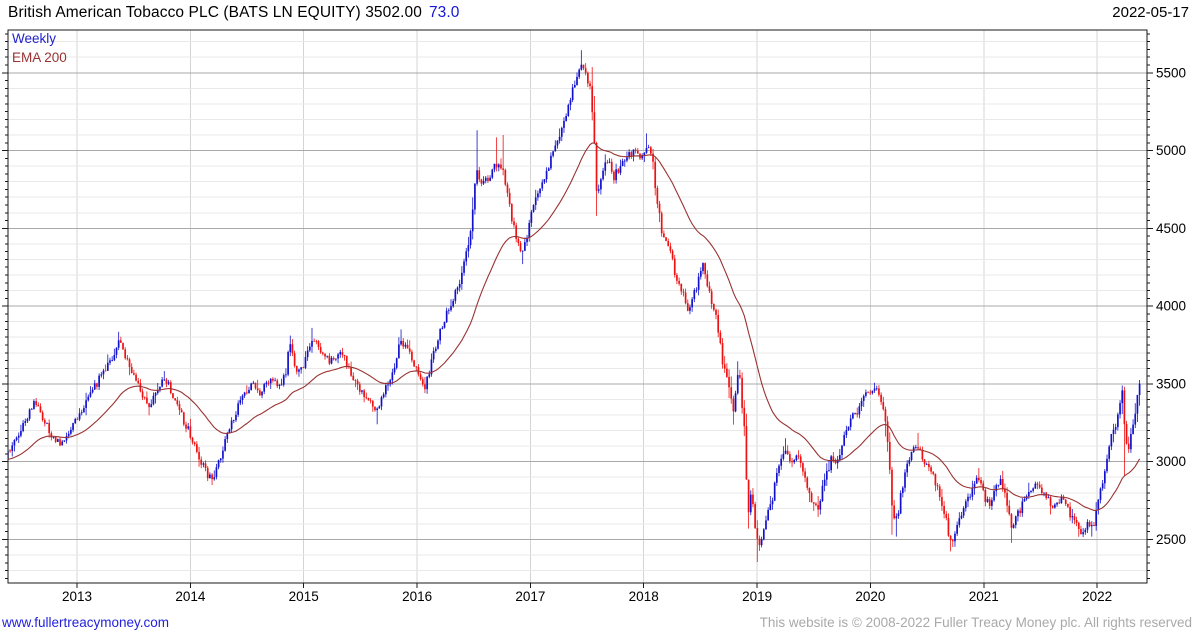 The width and height of the screenshot is (1195, 640). I want to click on website-link: www.fullertreacymoney.com, so click(86, 622).